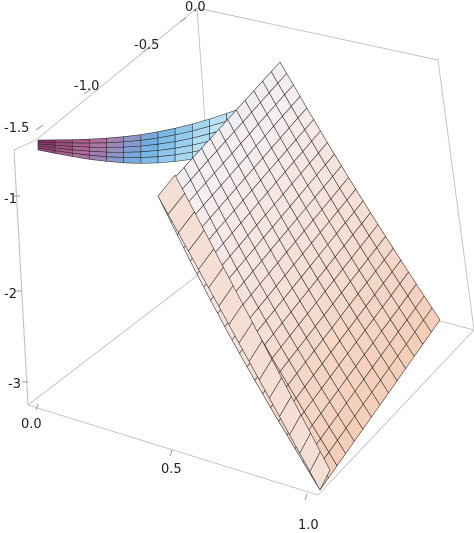 Image resolution: width=474 pixels, height=533 pixels. Describe the element at coordinates (146, 45) in the screenshot. I see `y-tick-label-1: -0.5` at that location.